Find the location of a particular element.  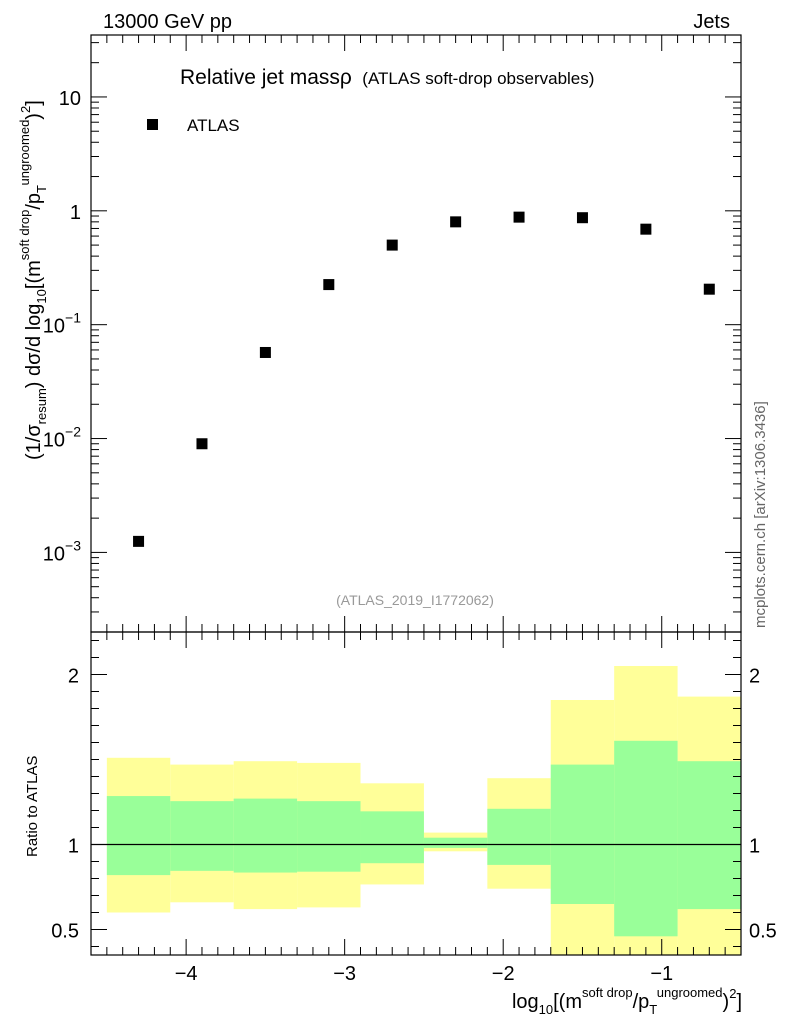

title-main: Relative jet massρ is located at coordinates (266, 77).